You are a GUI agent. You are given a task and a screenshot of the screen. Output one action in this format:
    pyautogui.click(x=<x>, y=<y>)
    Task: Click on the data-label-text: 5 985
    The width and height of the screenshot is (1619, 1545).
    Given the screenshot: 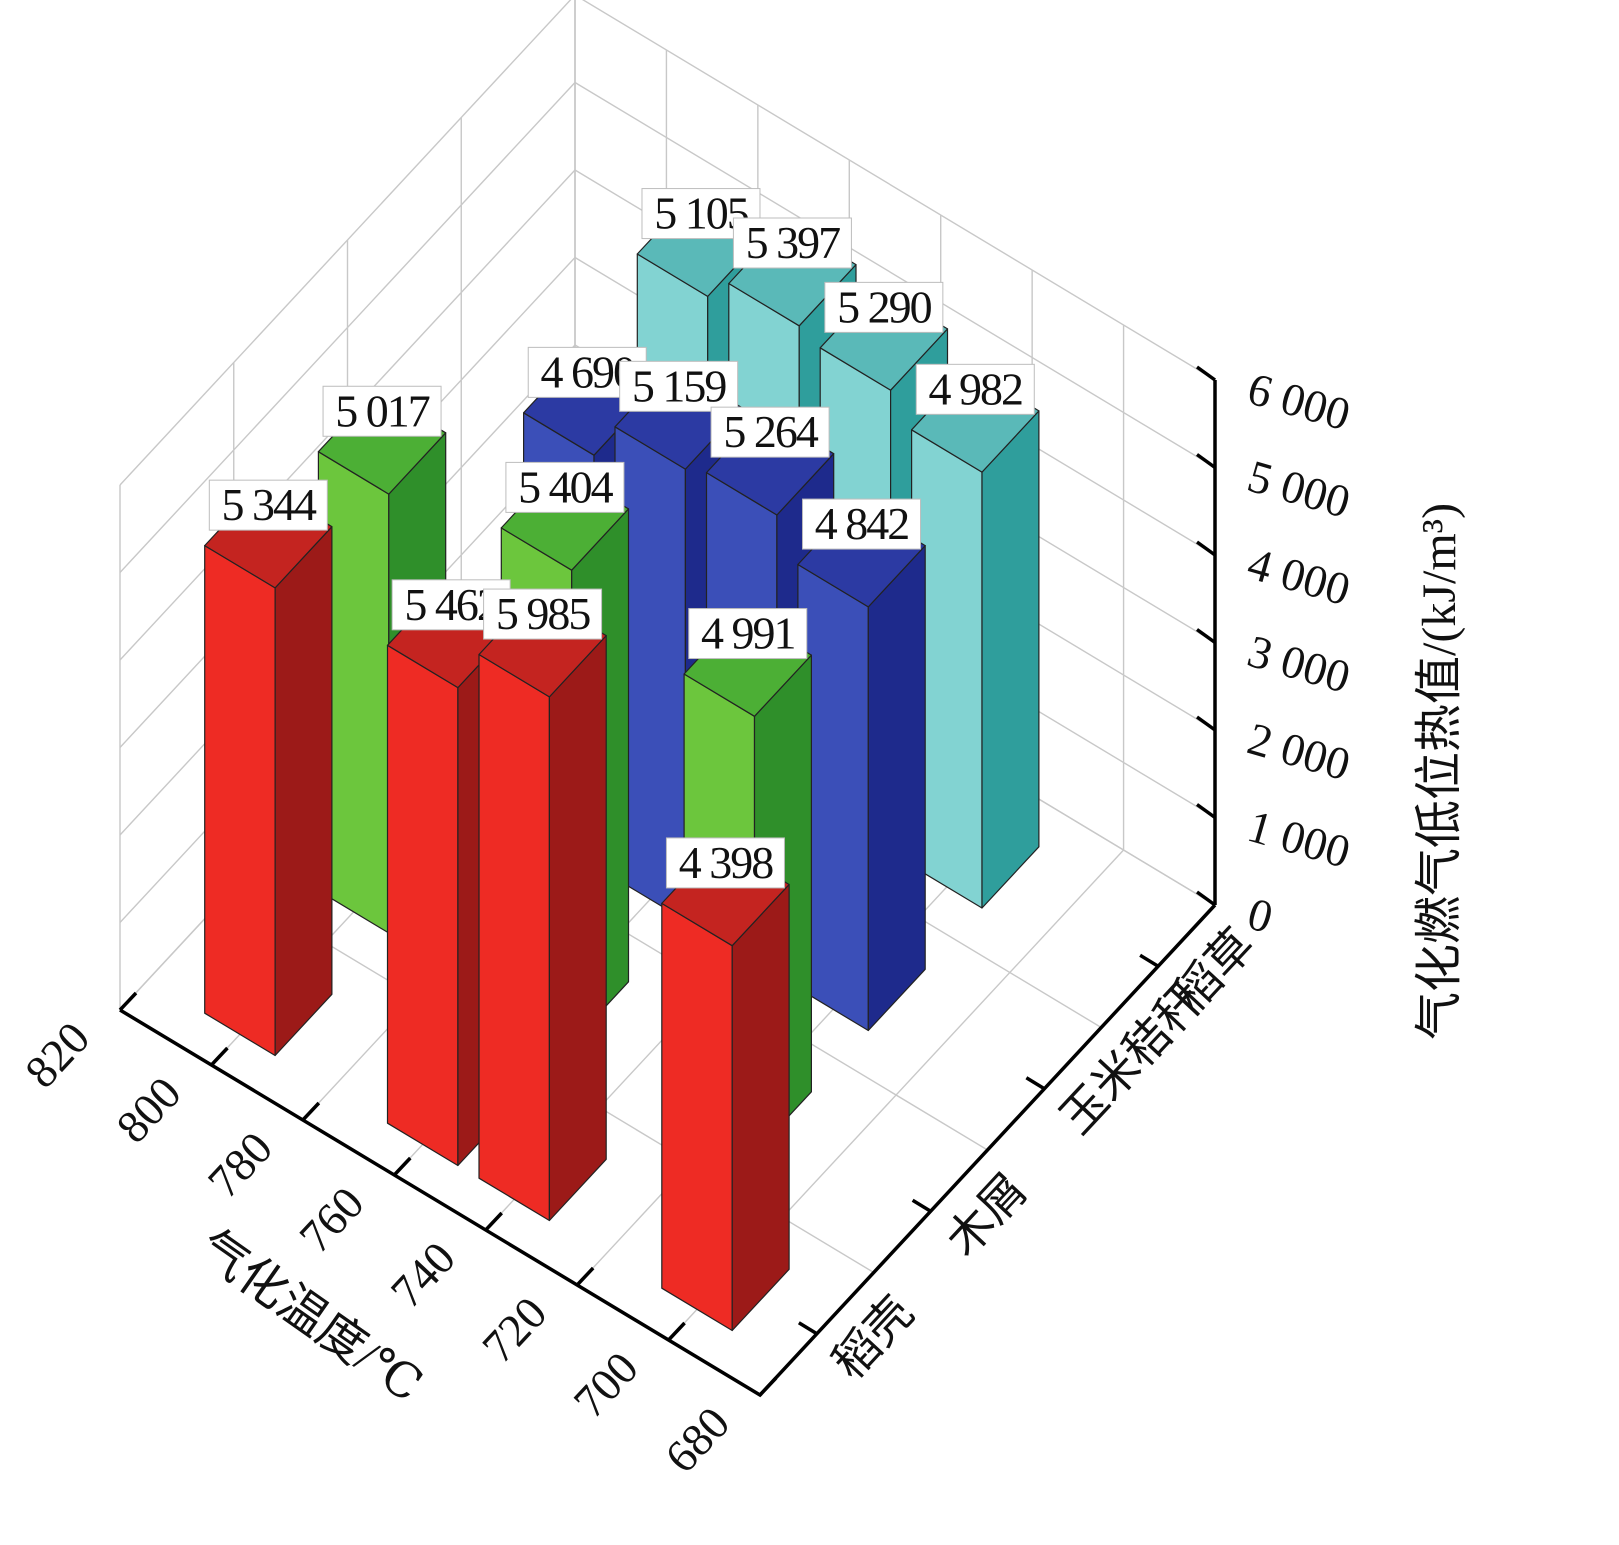 What is the action you would take?
    pyautogui.click(x=543, y=613)
    